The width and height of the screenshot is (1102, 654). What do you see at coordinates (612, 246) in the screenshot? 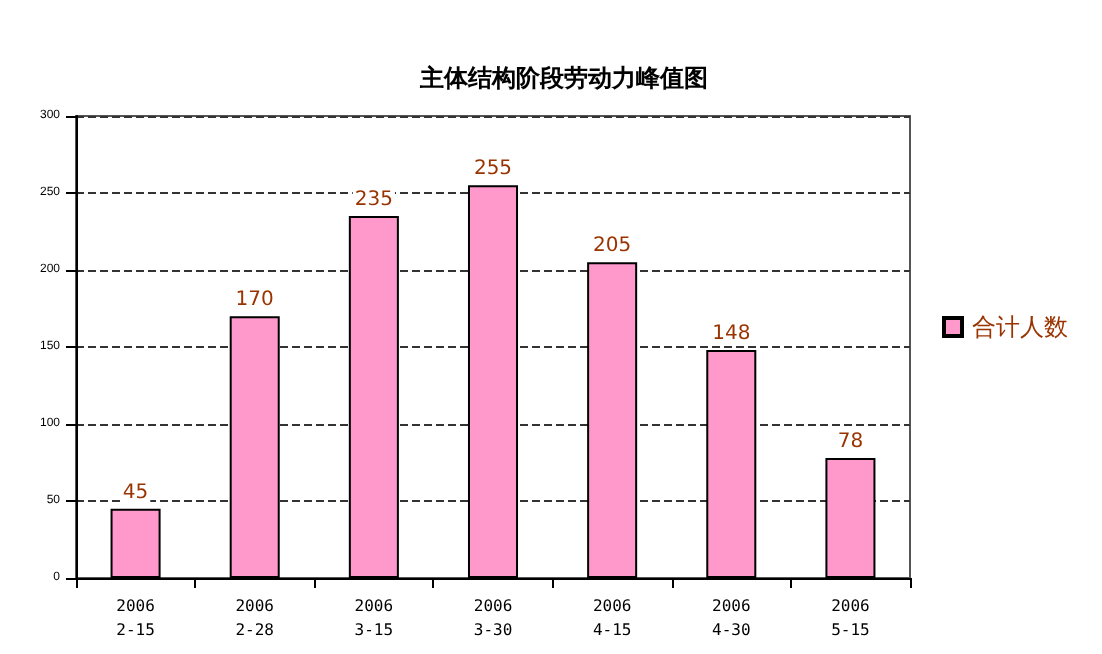
I see `data-label: 205` at bounding box center [612, 246].